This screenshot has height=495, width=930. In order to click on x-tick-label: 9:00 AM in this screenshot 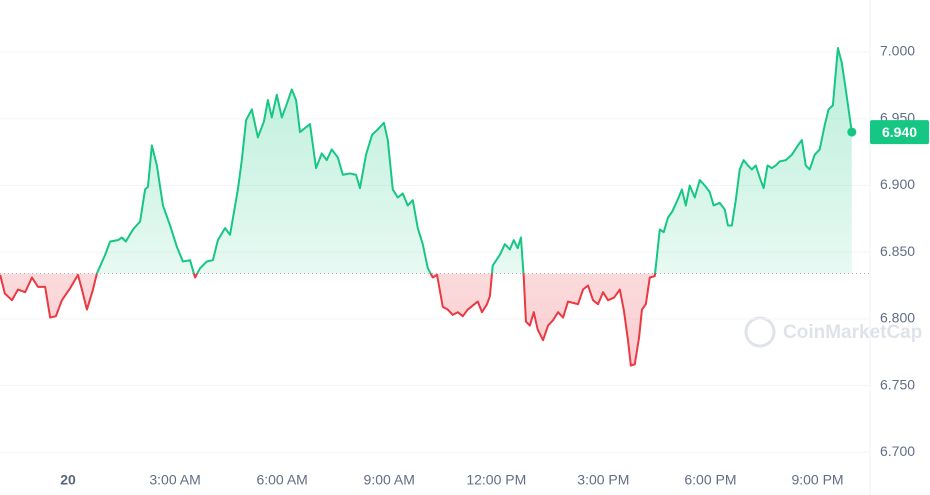, I will do `click(389, 480)`.